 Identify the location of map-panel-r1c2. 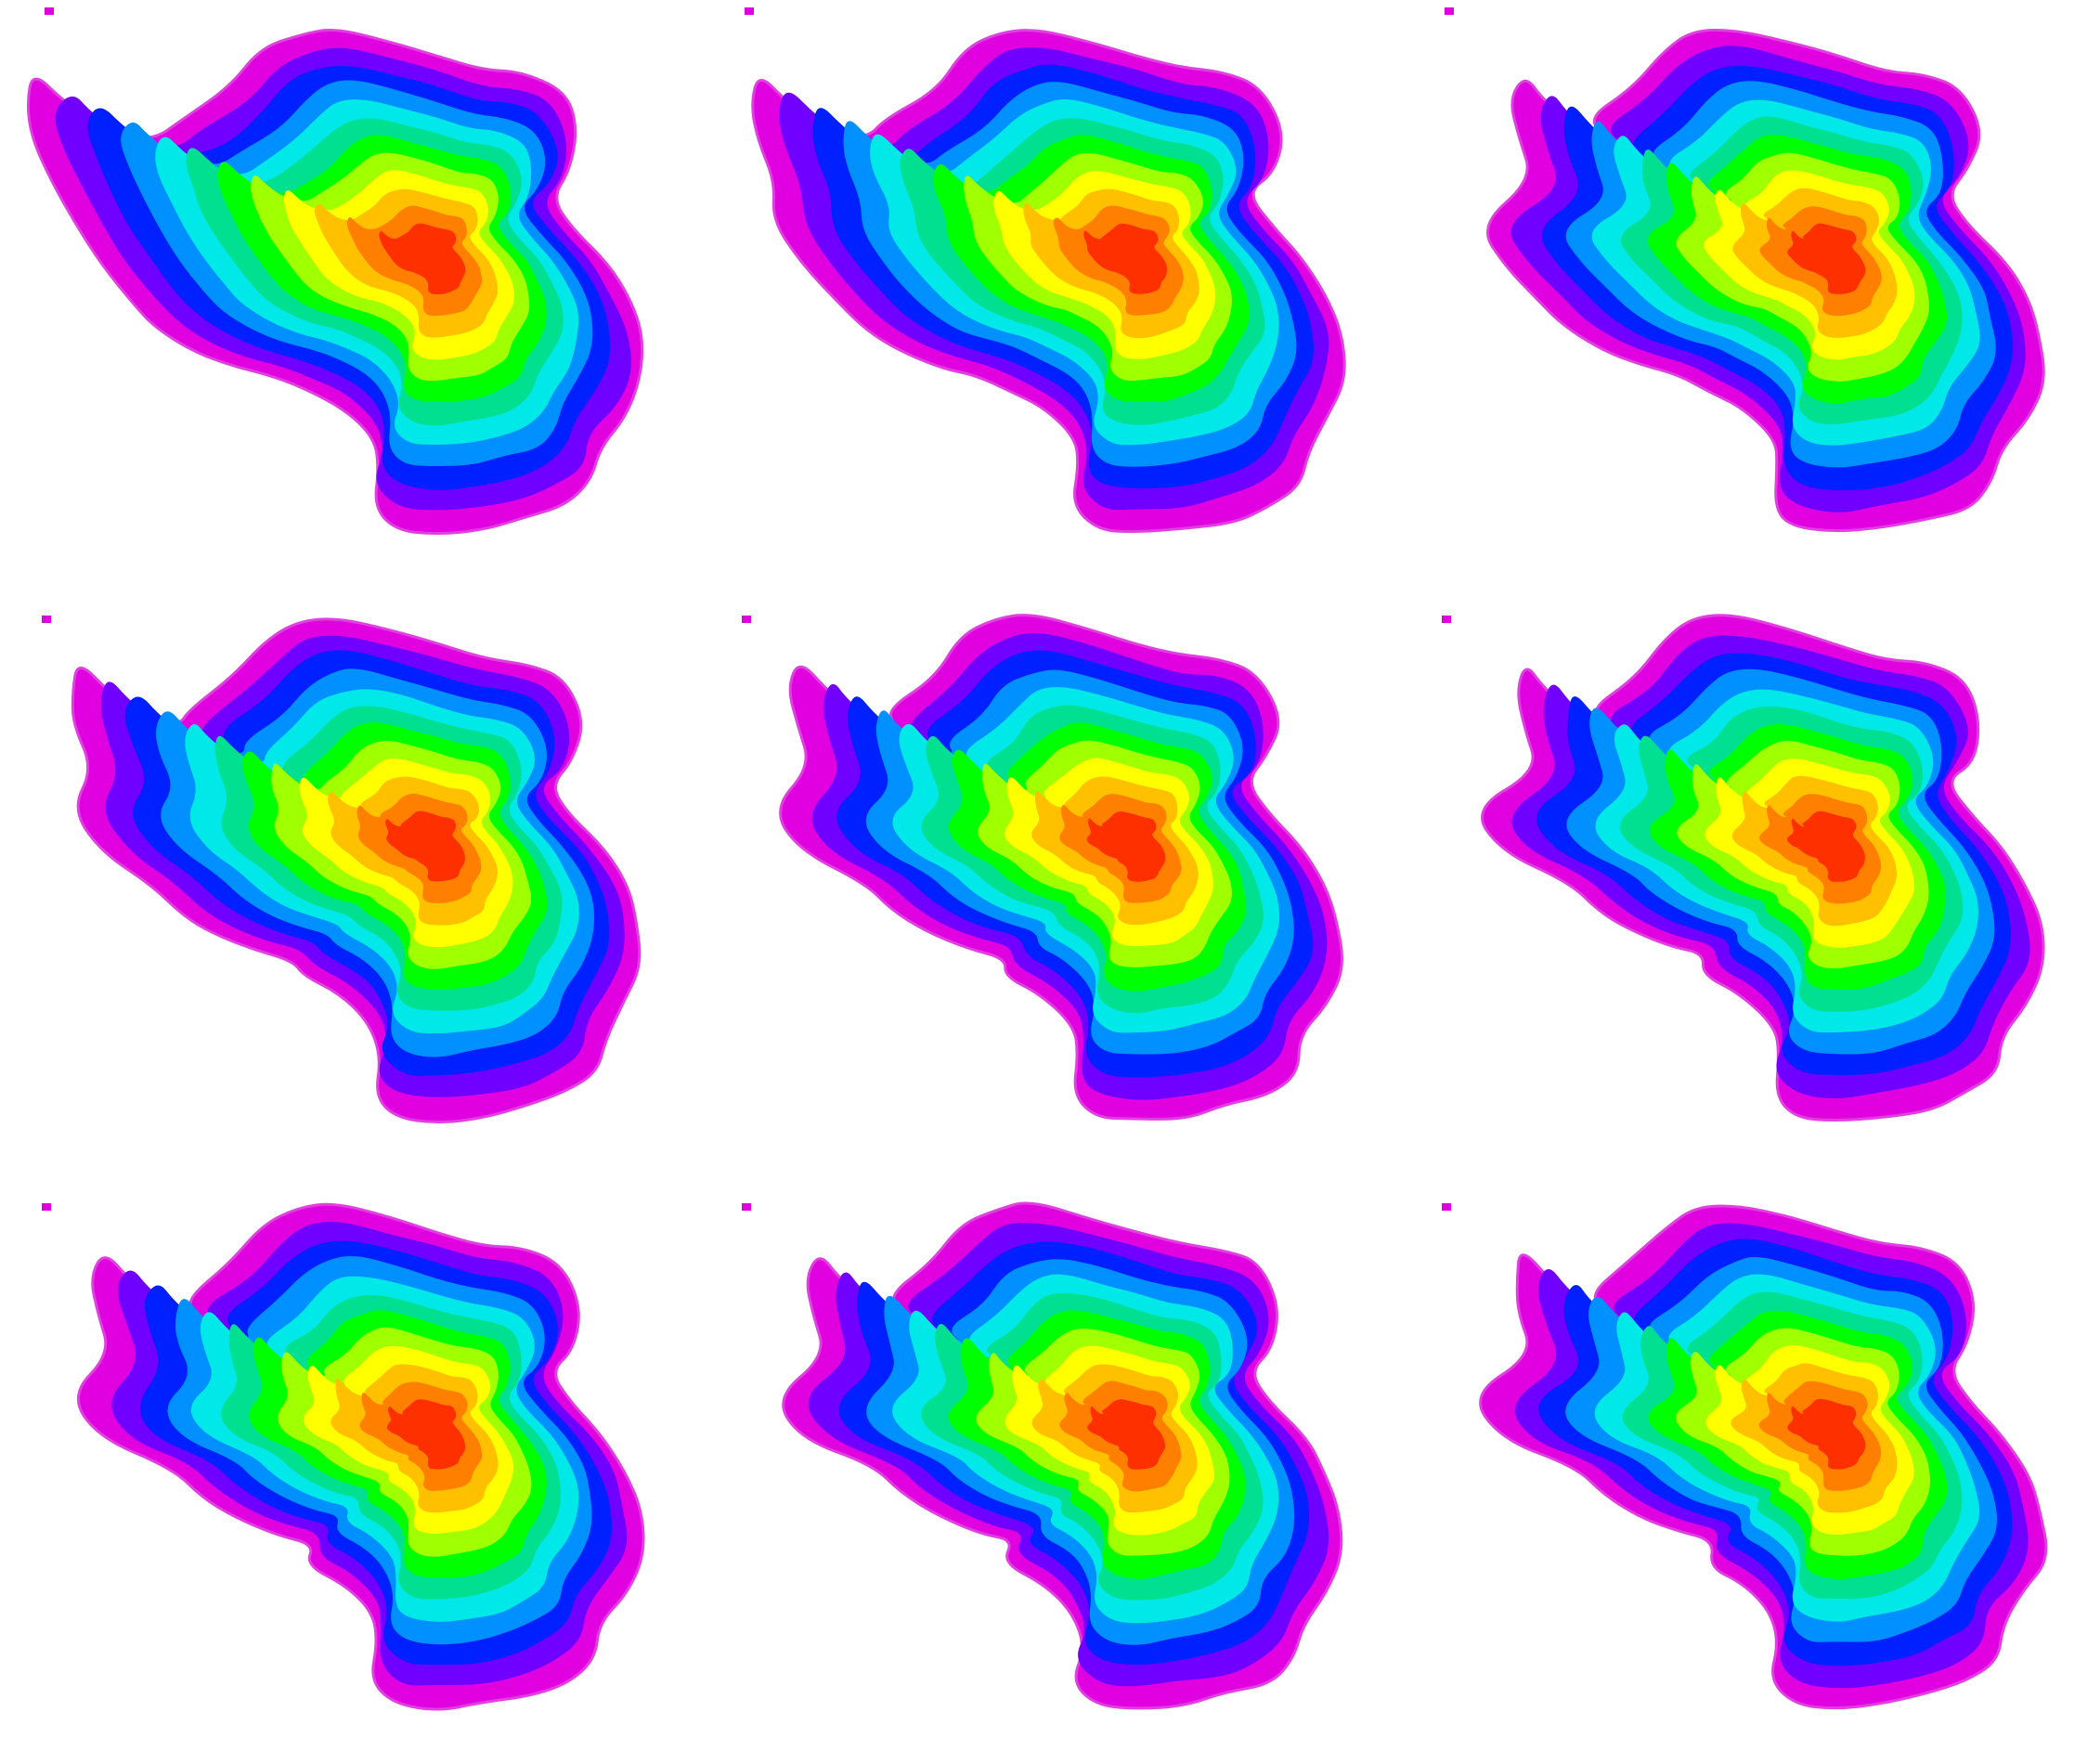
(1050, 294).